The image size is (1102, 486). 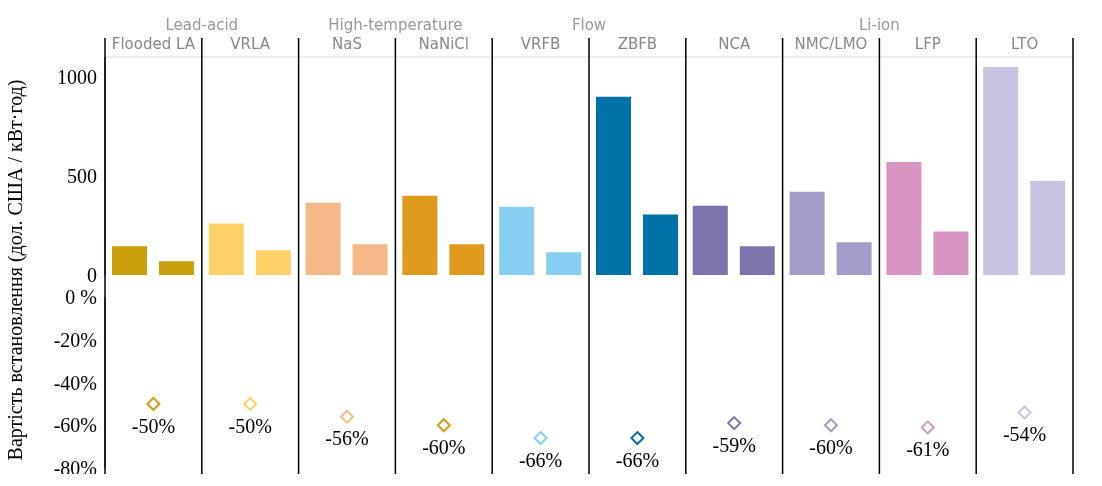 I want to click on y-axis-title: Вартість встановлення (дол. США / кВт·год), so click(x=17, y=270).